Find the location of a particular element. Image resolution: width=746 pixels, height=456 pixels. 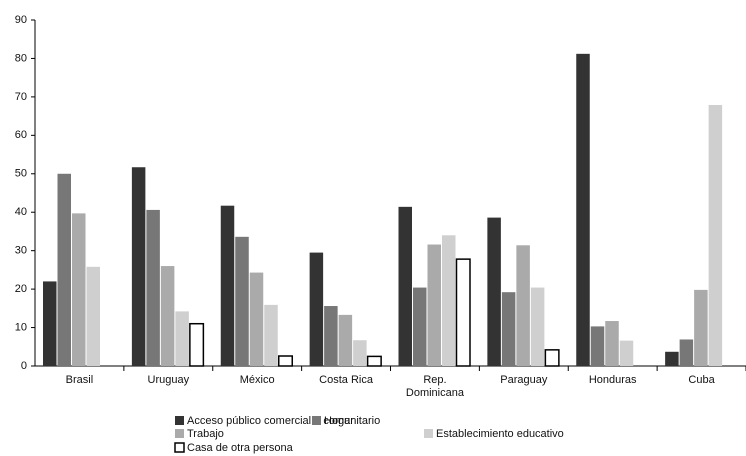

y-tick-label: 30 is located at coordinates (21, 251).